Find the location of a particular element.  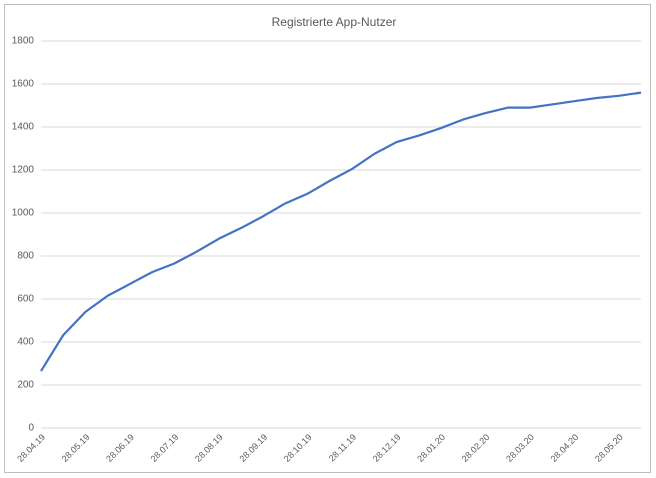

y-tick-label: 1000 is located at coordinates (23, 213).